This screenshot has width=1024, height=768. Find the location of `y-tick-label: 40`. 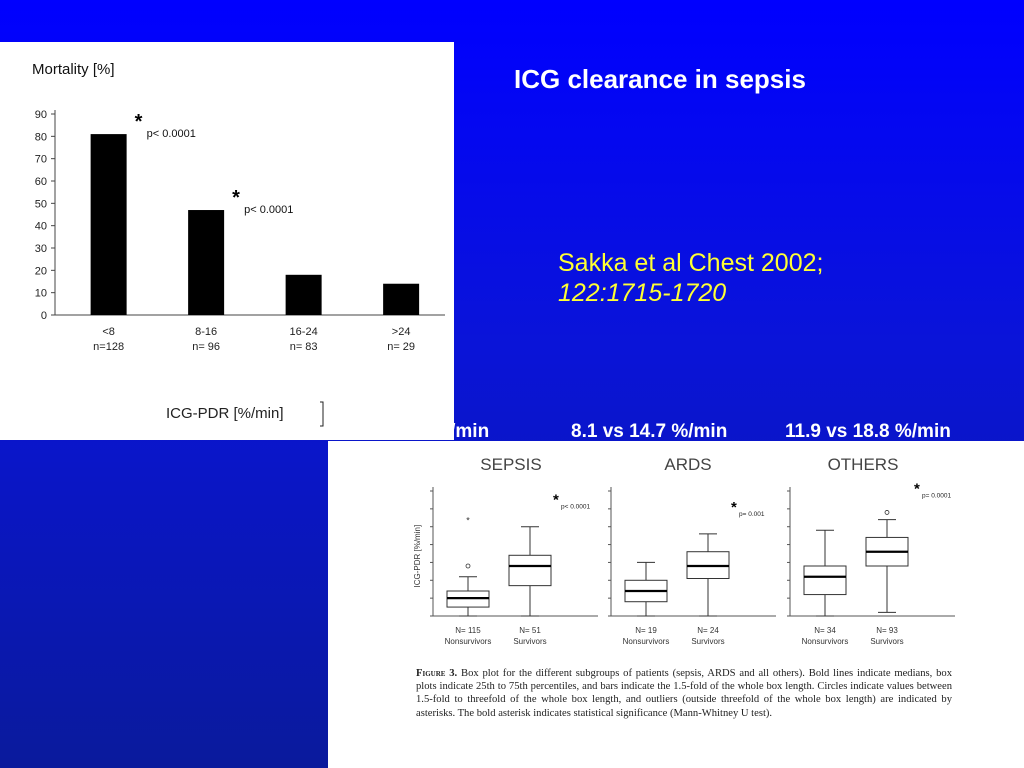

y-tick-label: 40 is located at coordinates (41, 227).